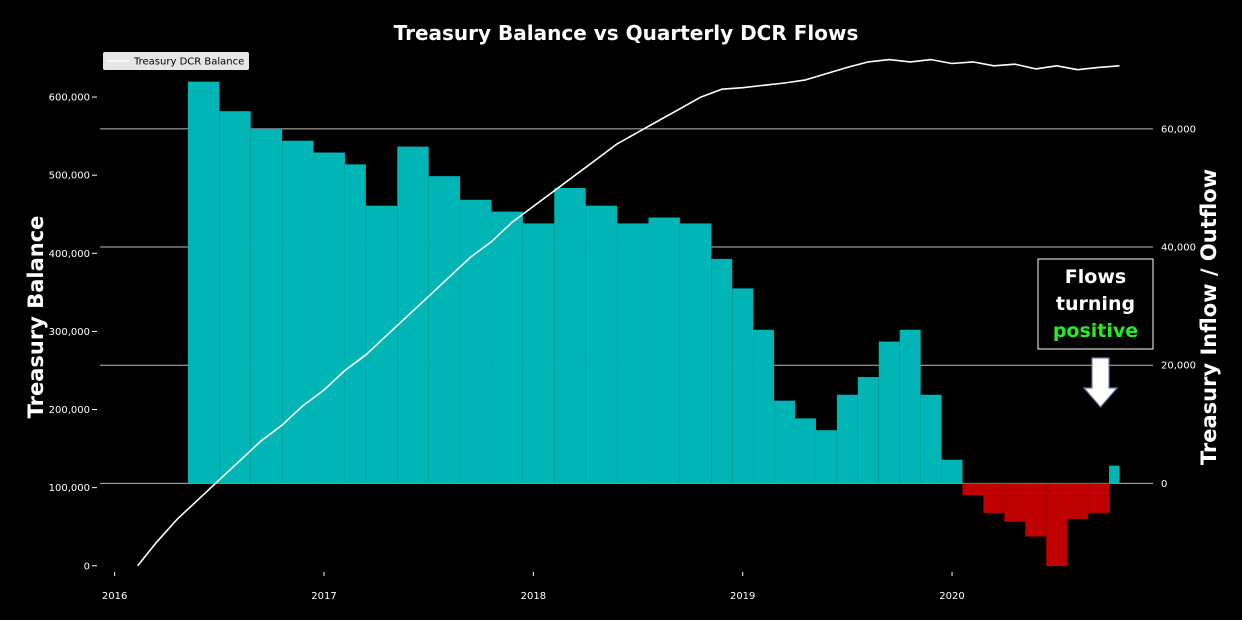 The image size is (1242, 620). What do you see at coordinates (69, 332) in the screenshot?
I see `y-left-tick-label: 300,000` at bounding box center [69, 332].